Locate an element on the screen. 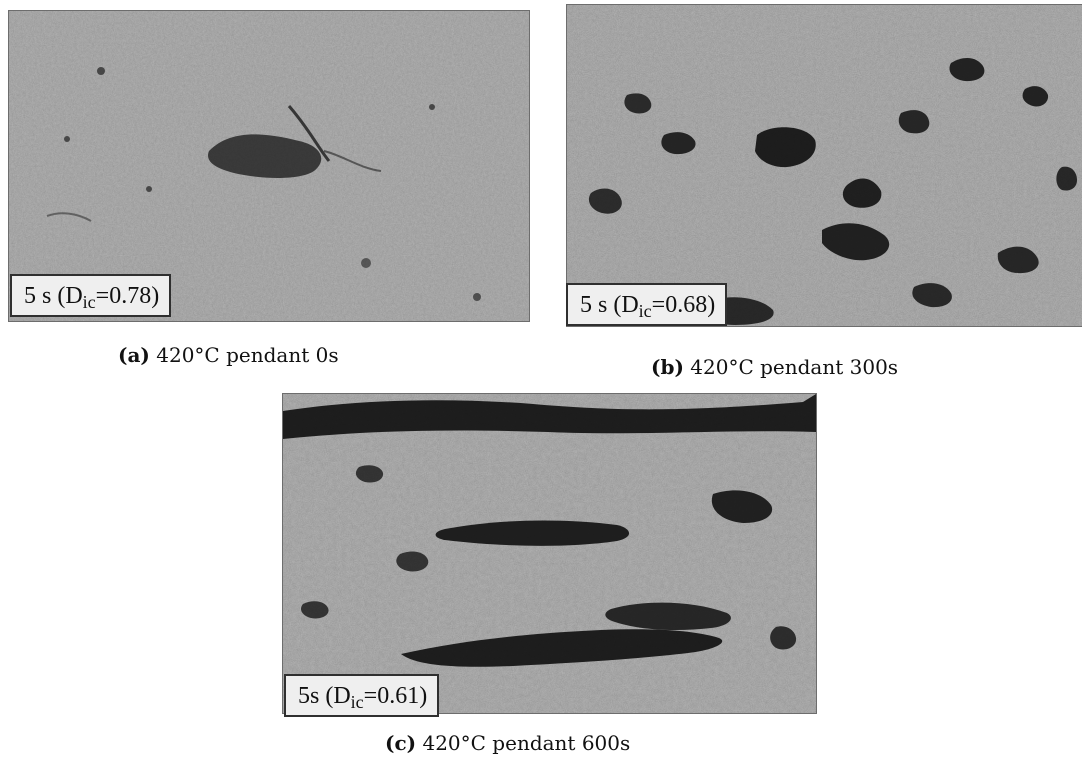  label-a-tail: =0.78) is located at coordinates (127, 296).